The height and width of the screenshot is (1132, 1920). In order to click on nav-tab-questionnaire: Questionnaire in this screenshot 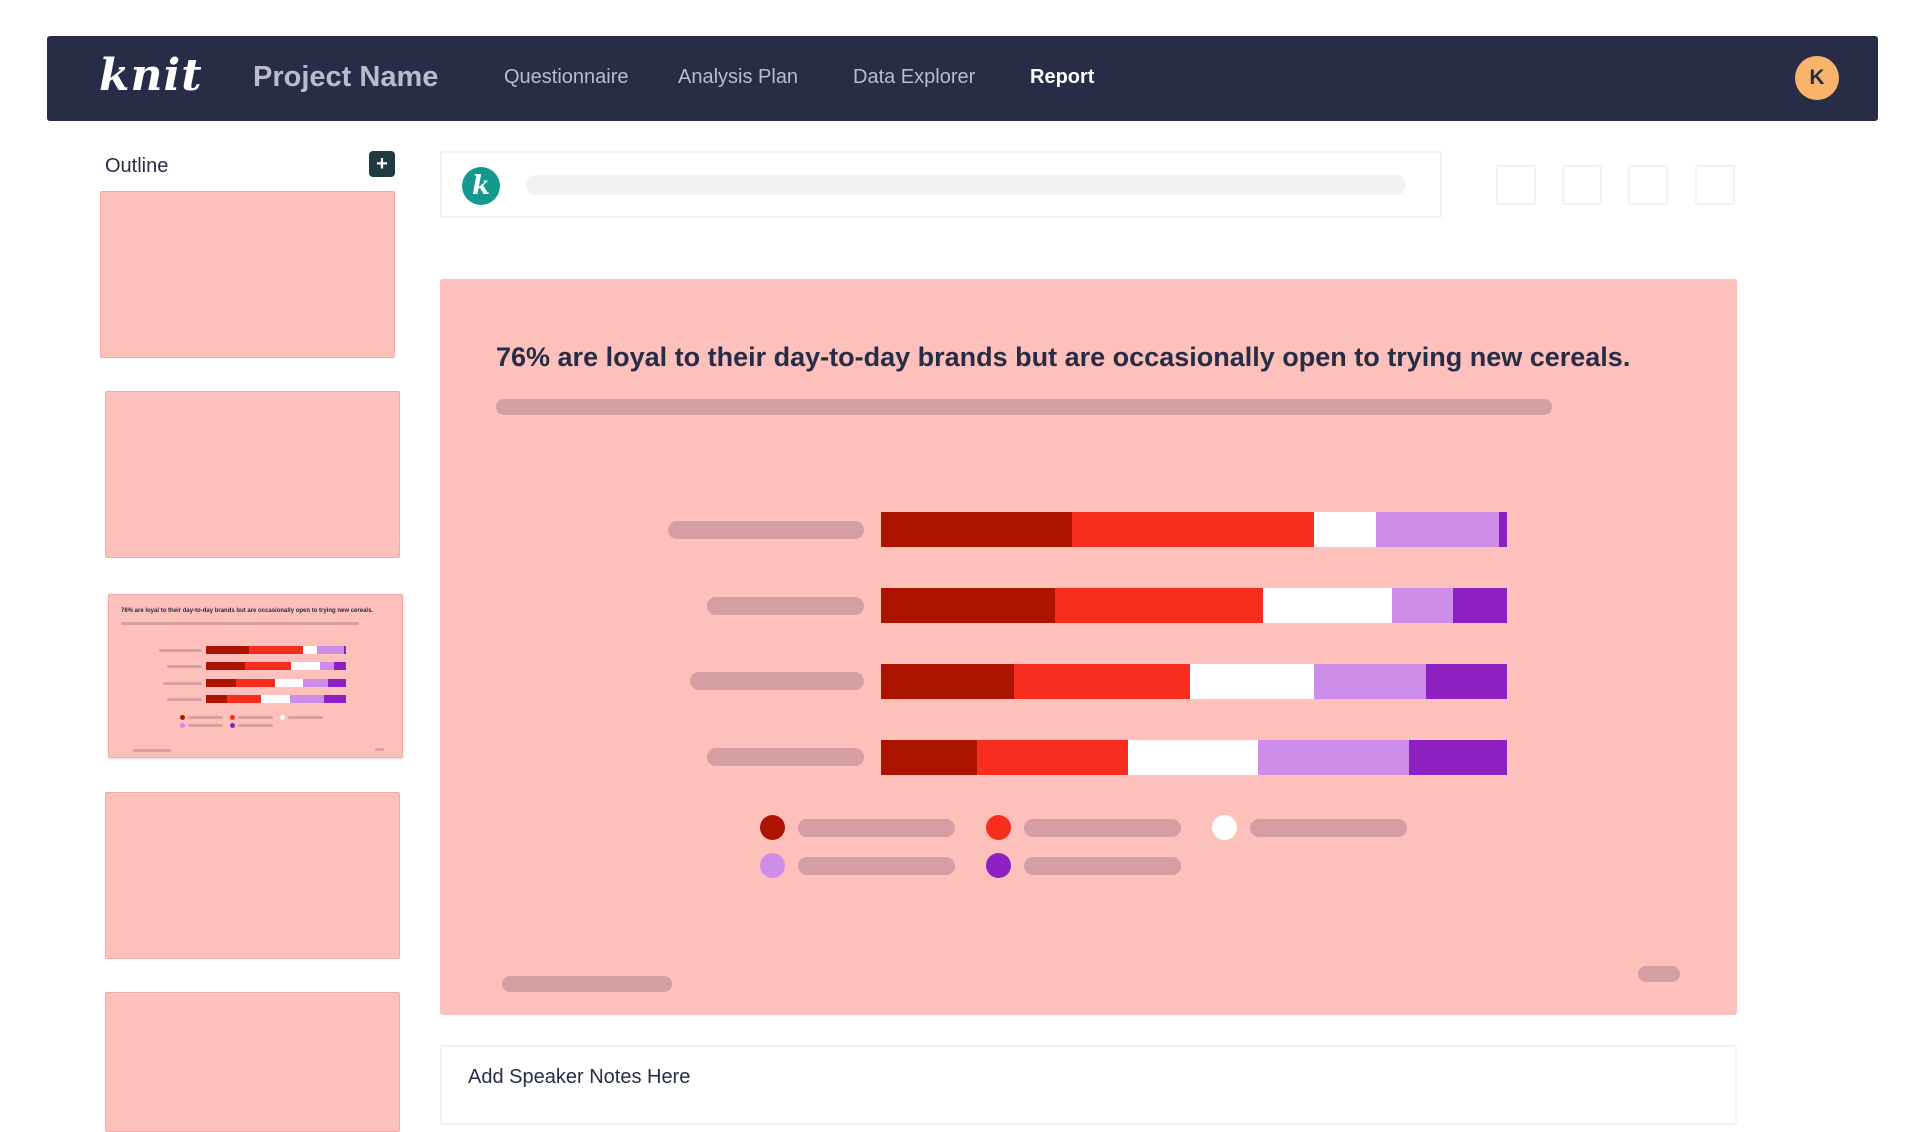, I will do `click(566, 77)`.